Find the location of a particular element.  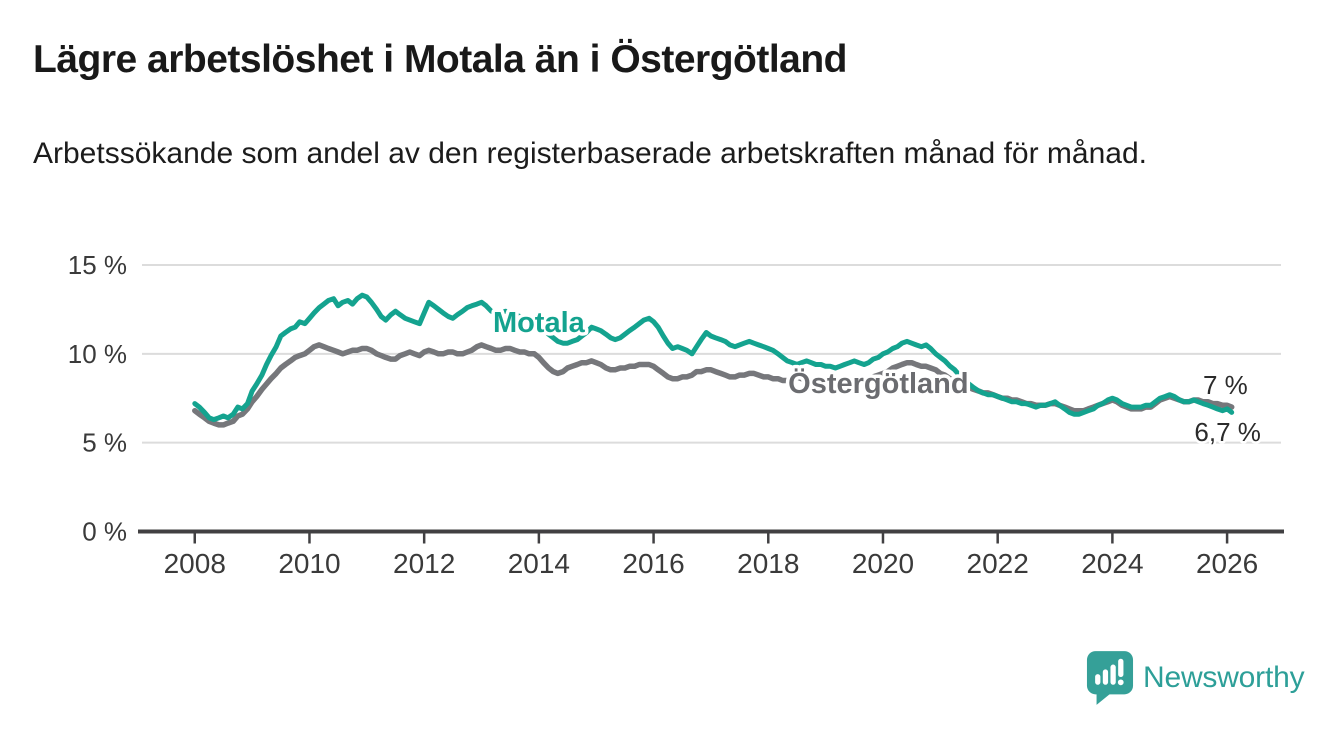

ostergotland-line-label: Östergötland is located at coordinates (878, 383).